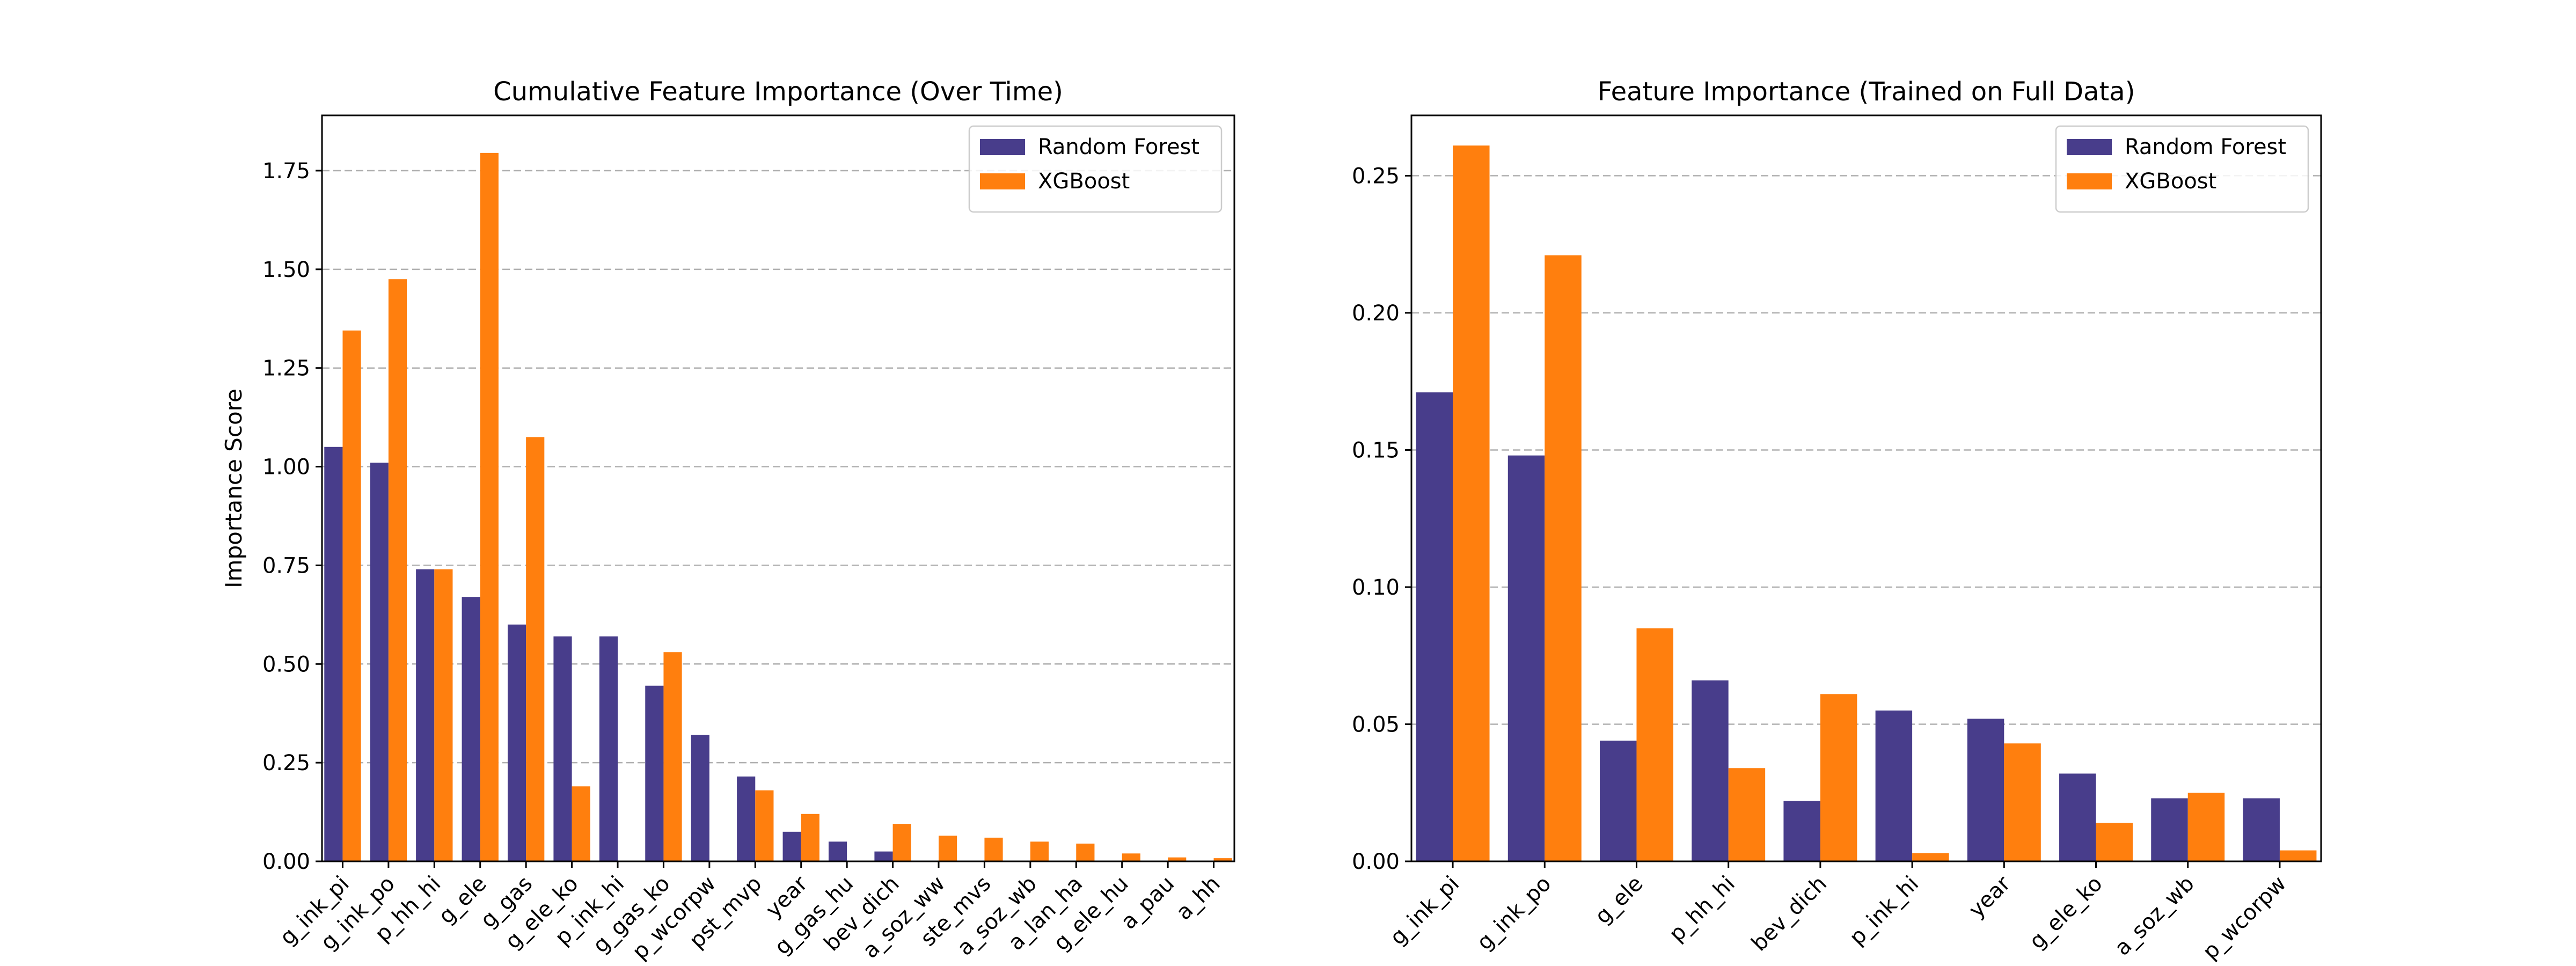 The height and width of the screenshot is (966, 2576). Describe the element at coordinates (286, 467) in the screenshot. I see `y-tick-label: 1.00` at that location.